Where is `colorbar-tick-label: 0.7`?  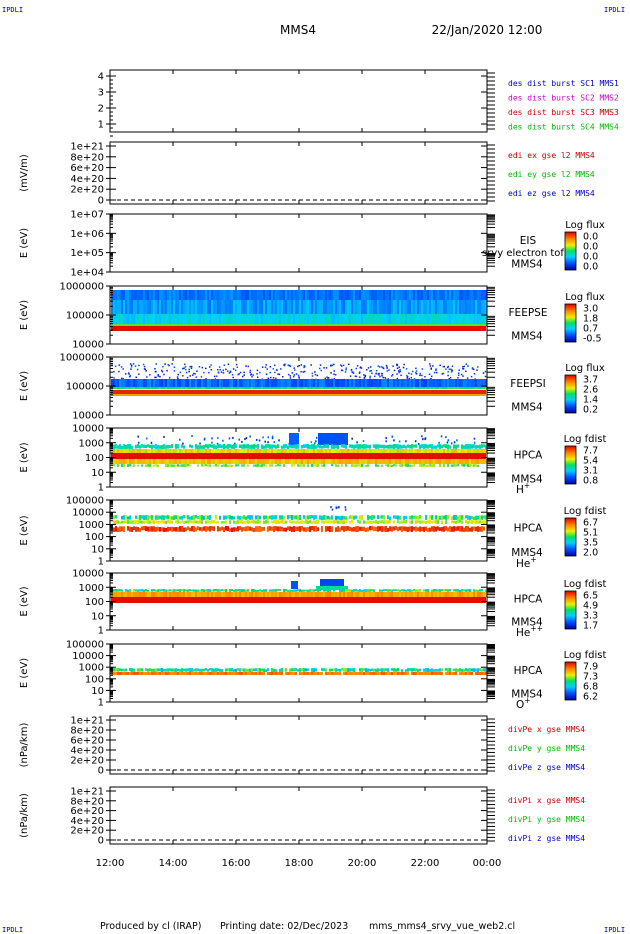 colorbar-tick-label: 0.7 is located at coordinates (590, 329).